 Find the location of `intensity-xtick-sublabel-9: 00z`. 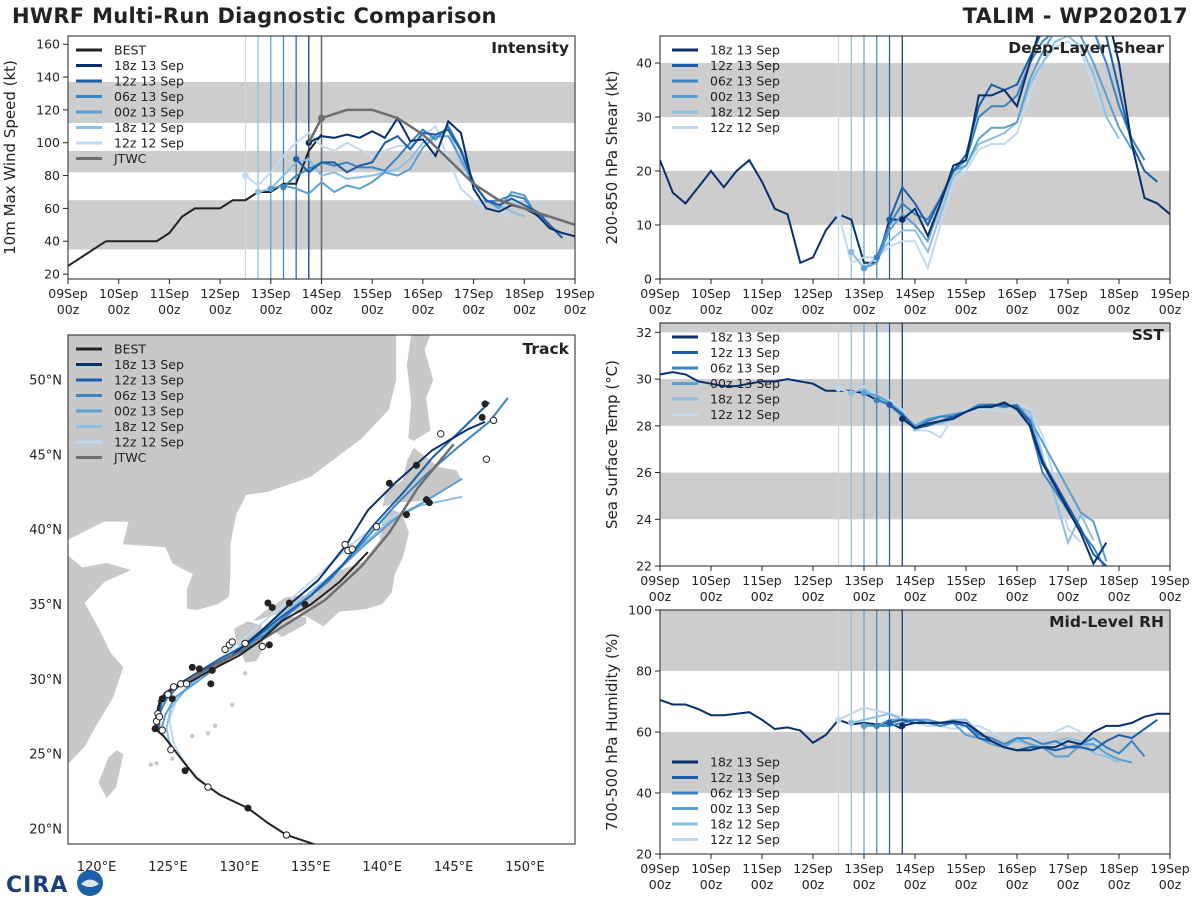

intensity-xtick-sublabel-9: 00z is located at coordinates (524, 309).